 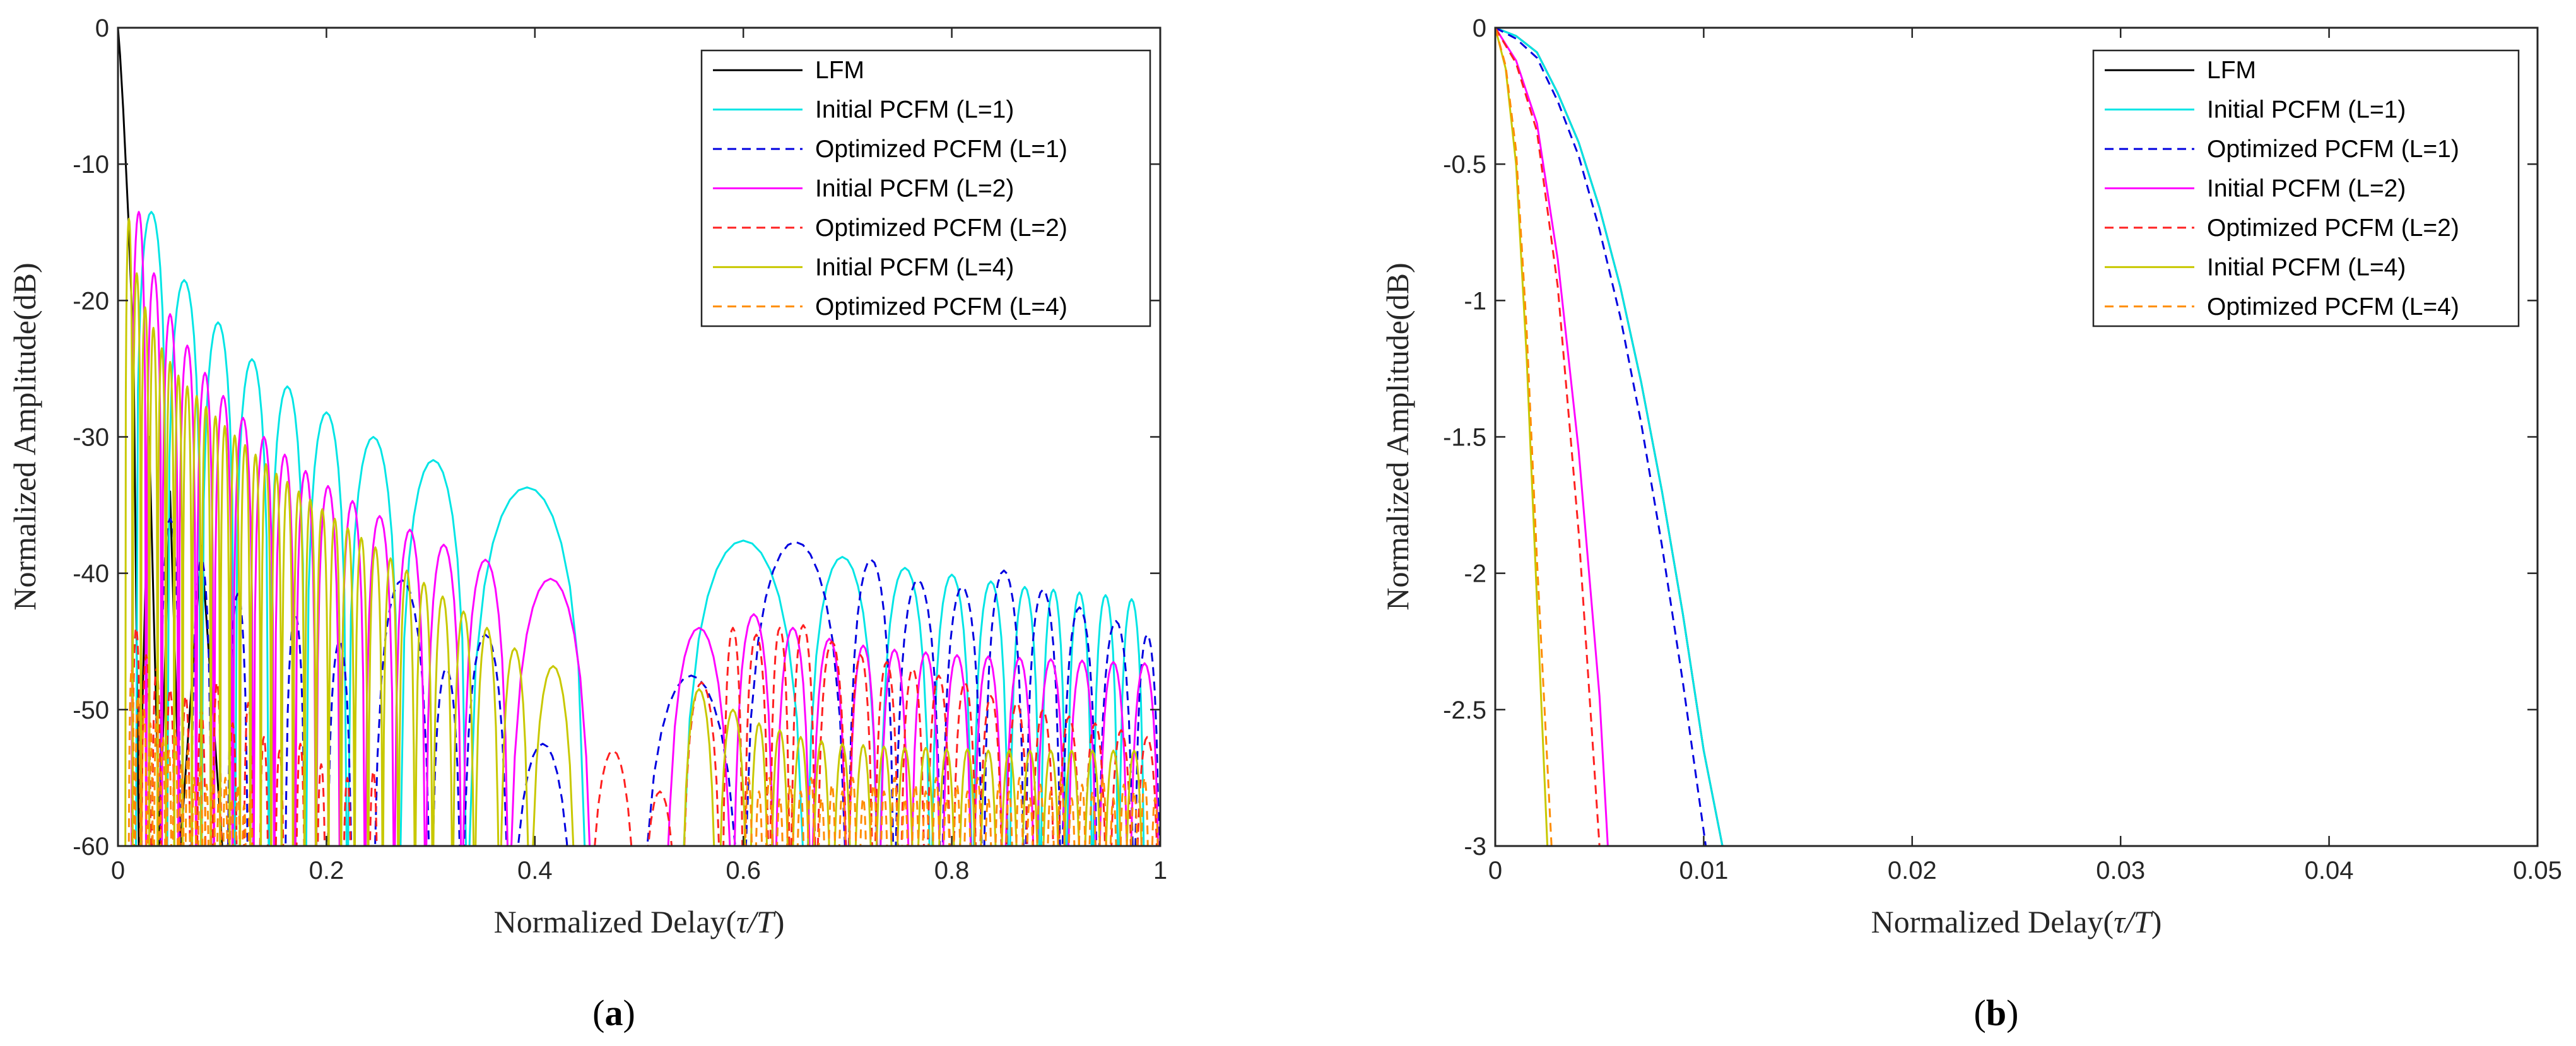 What do you see at coordinates (941, 149) in the screenshot?
I see `legend-label-3-a: Optimized PCFM (L=1)` at bounding box center [941, 149].